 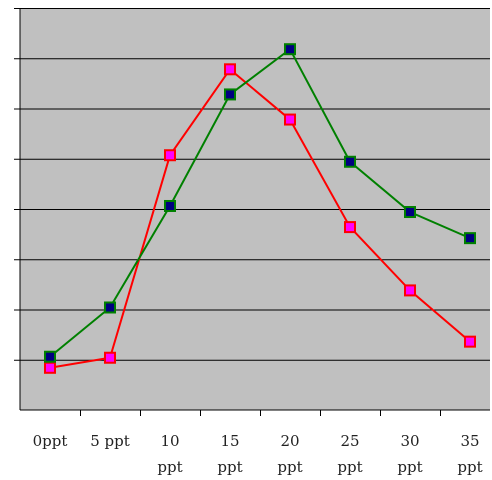 What do you see at coordinates (409, 441) in the screenshot?
I see `x-tick-label-line: 30` at bounding box center [409, 441].